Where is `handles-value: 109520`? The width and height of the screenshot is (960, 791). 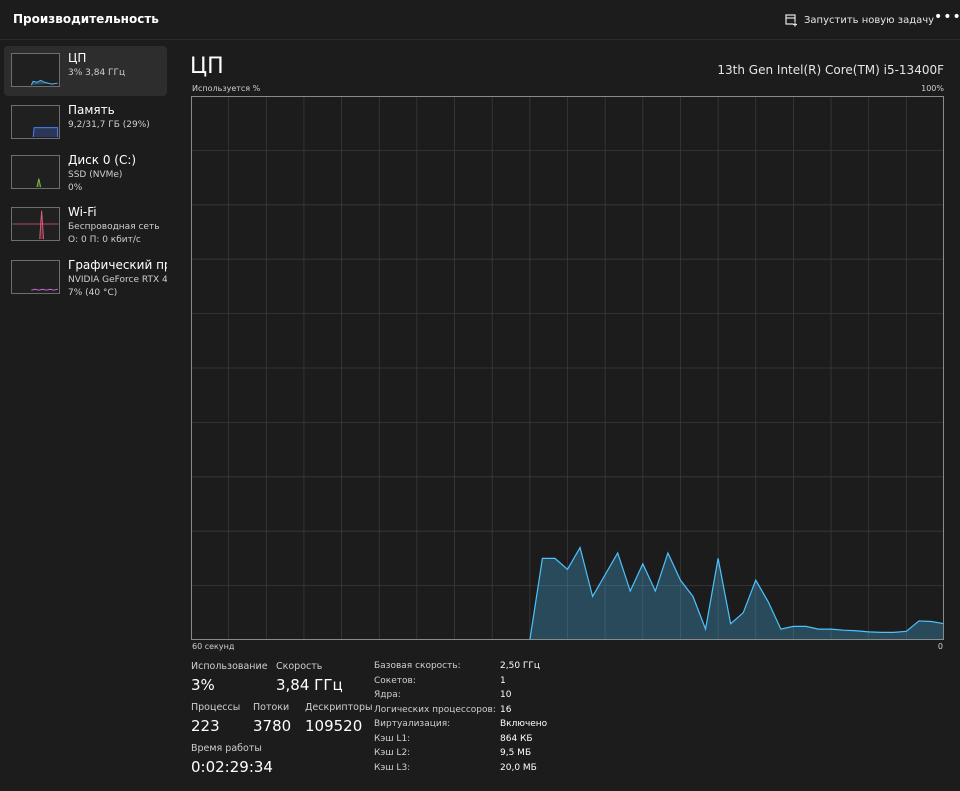
handles-value: 109520 is located at coordinates (334, 726).